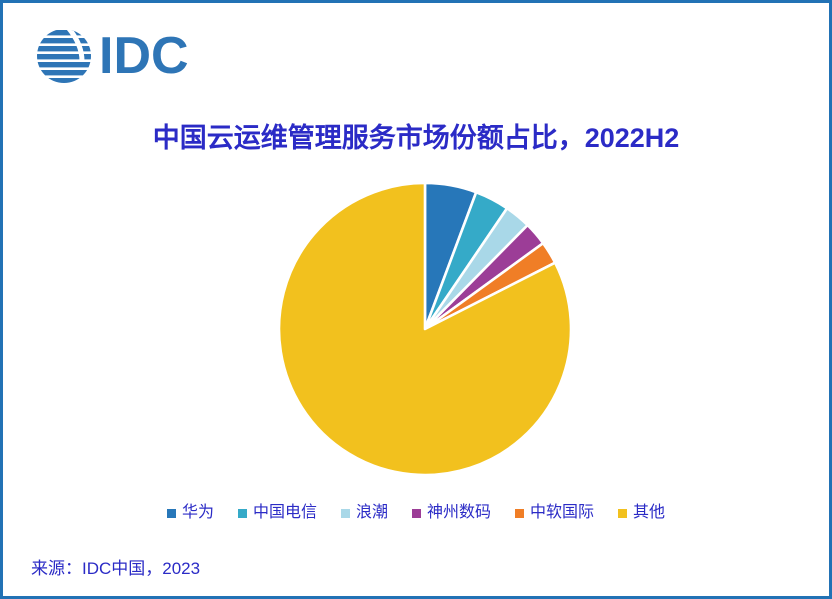  Describe the element at coordinates (371, 512) in the screenshot. I see `legend-label: 浪潮` at that location.